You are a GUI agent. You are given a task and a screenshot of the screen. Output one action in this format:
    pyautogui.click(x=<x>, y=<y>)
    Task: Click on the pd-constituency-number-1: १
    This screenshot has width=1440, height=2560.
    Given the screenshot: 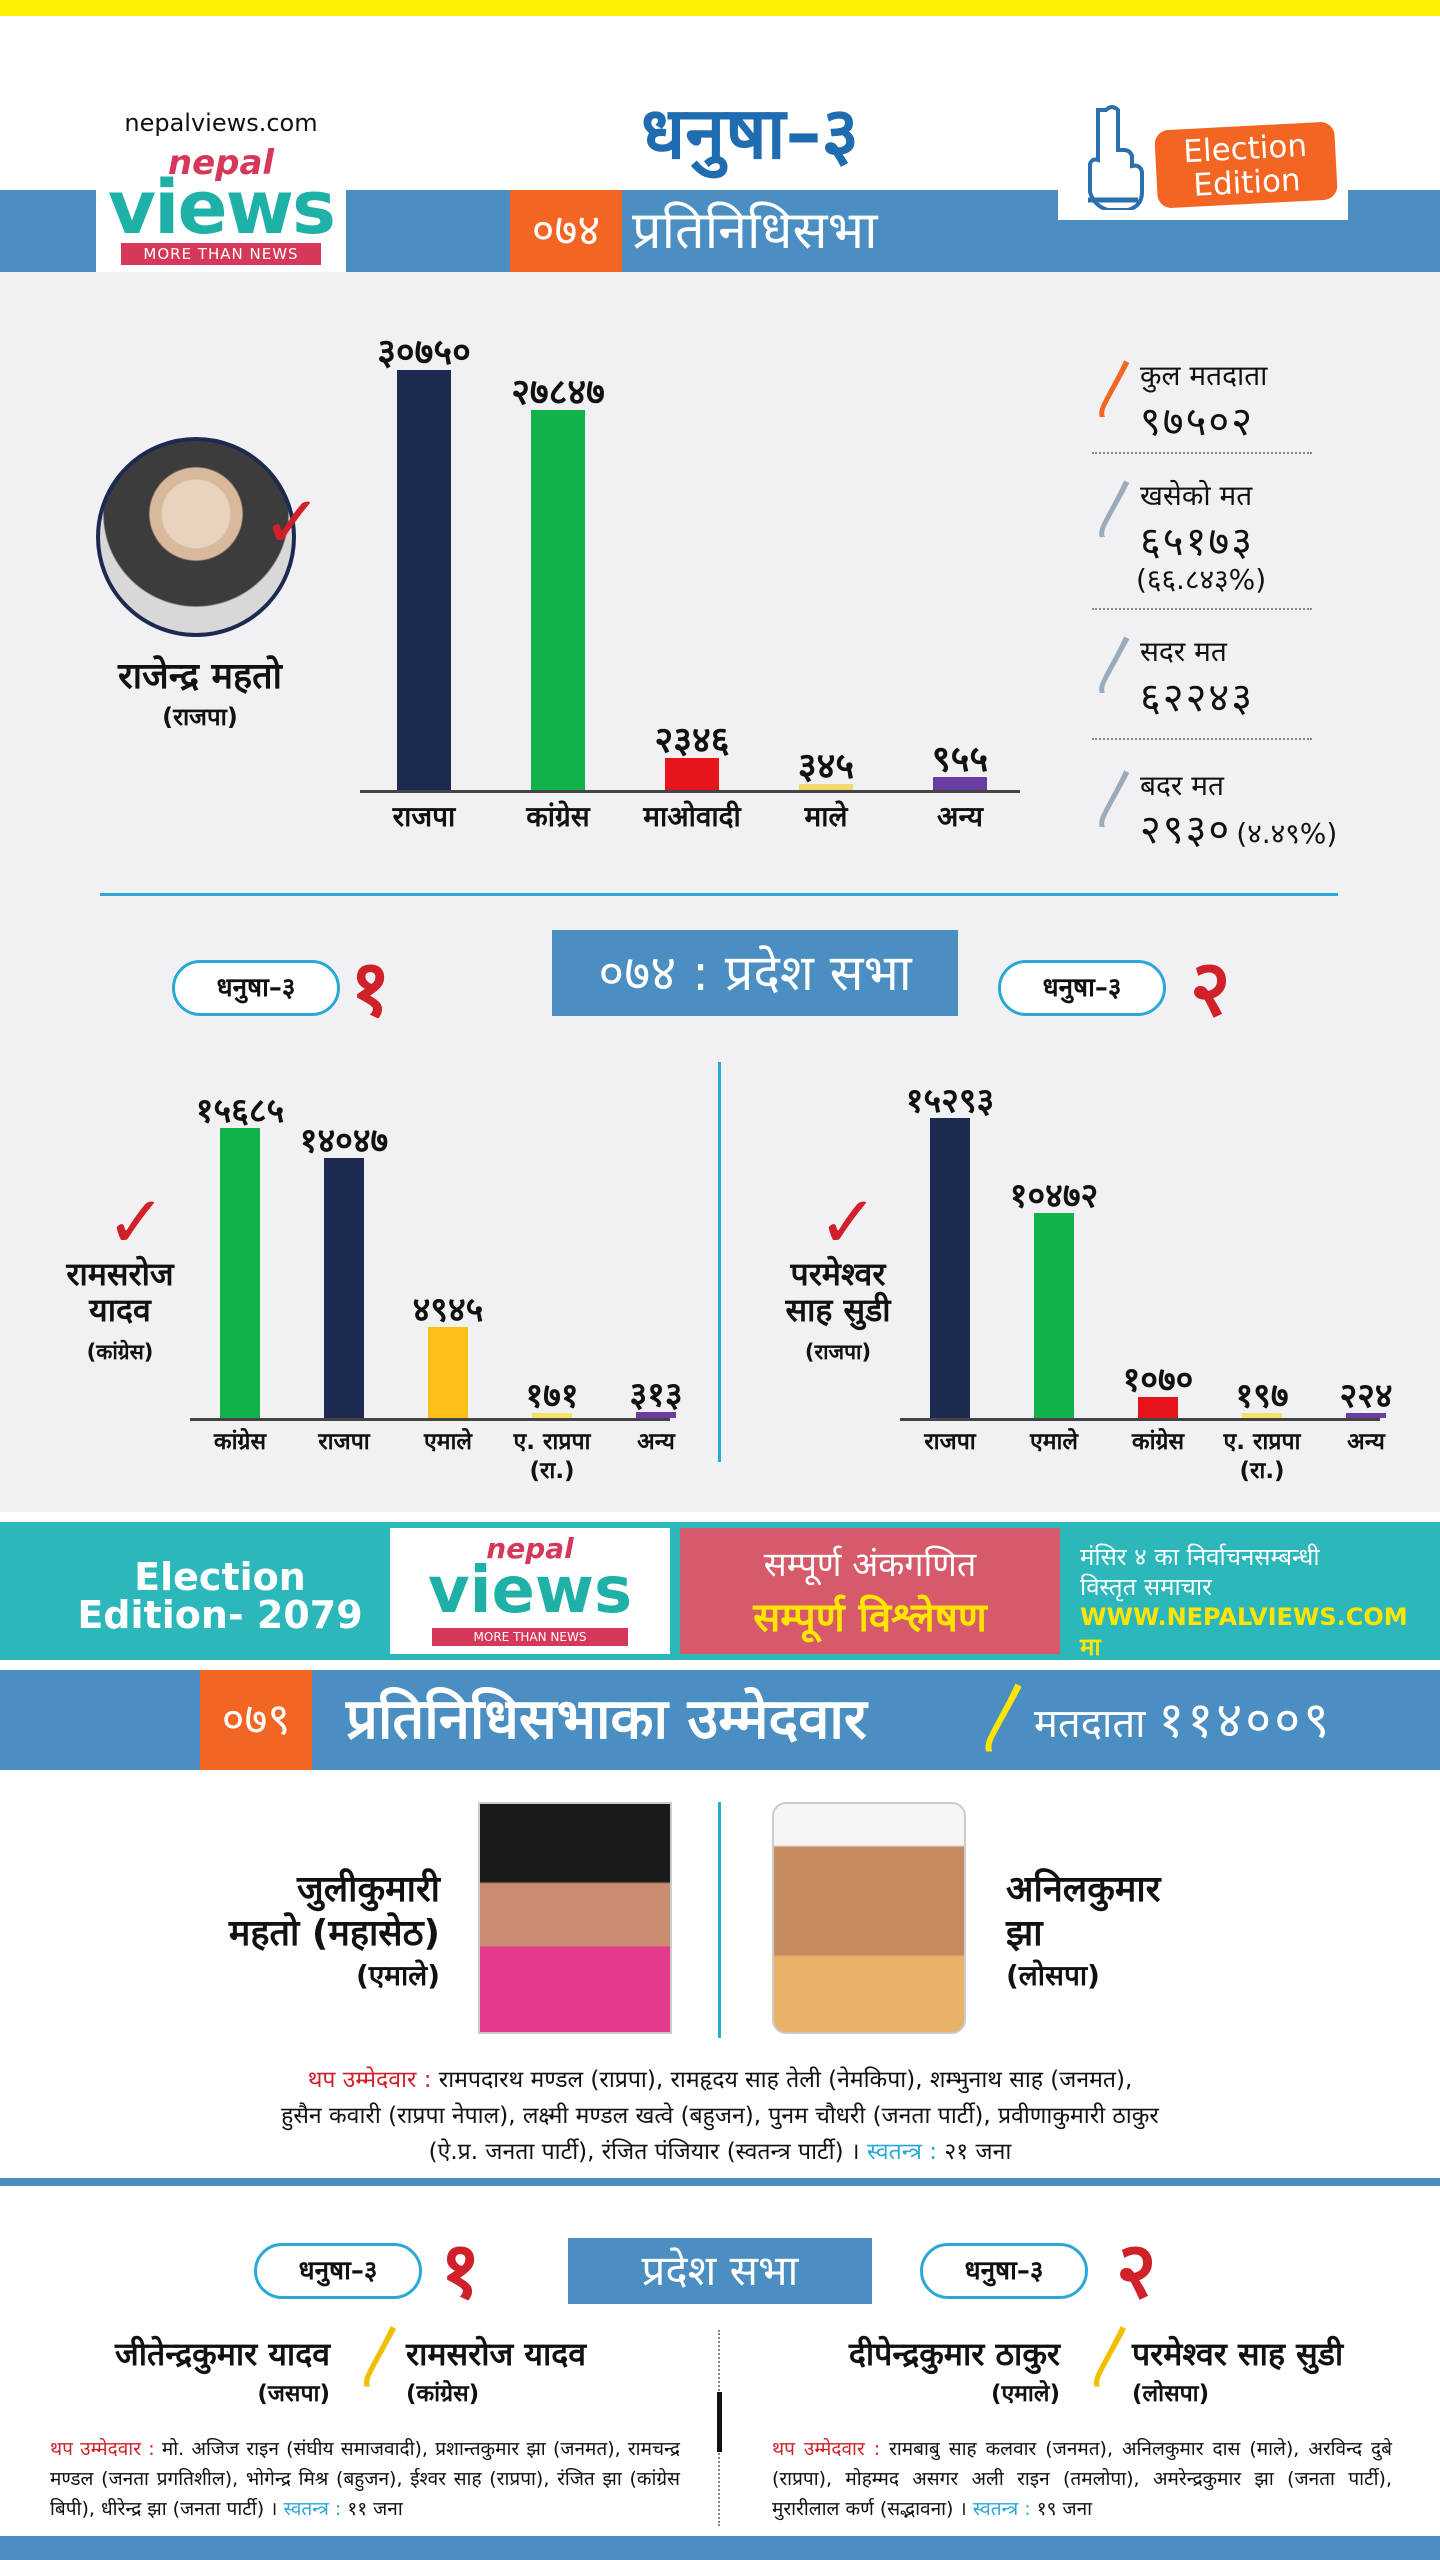 What is the action you would take?
    pyautogui.click(x=460, y=2271)
    